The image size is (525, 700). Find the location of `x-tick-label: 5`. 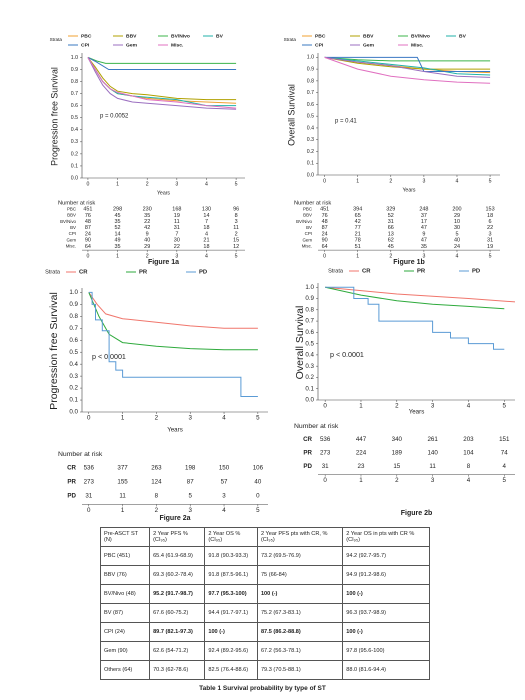

x-tick-label: 5 is located at coordinates (505, 406).